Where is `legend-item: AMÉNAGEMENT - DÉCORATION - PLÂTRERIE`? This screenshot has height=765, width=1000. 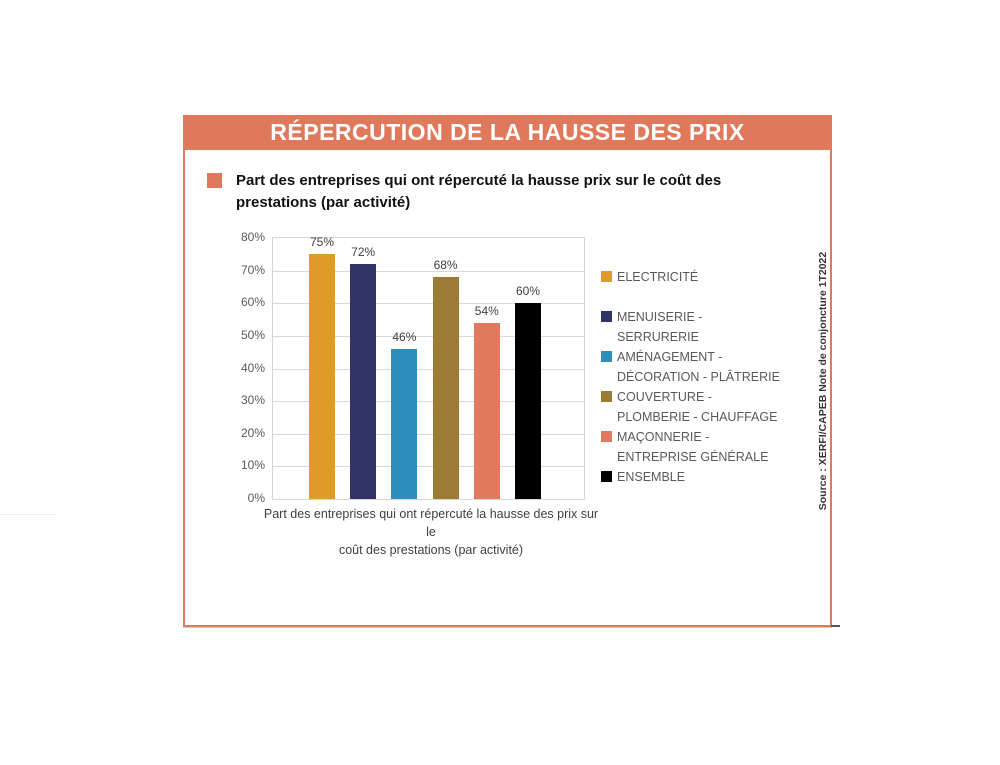 legend-item: AMÉNAGEMENT - DÉCORATION - PLÂTRERIE is located at coordinates (690, 367).